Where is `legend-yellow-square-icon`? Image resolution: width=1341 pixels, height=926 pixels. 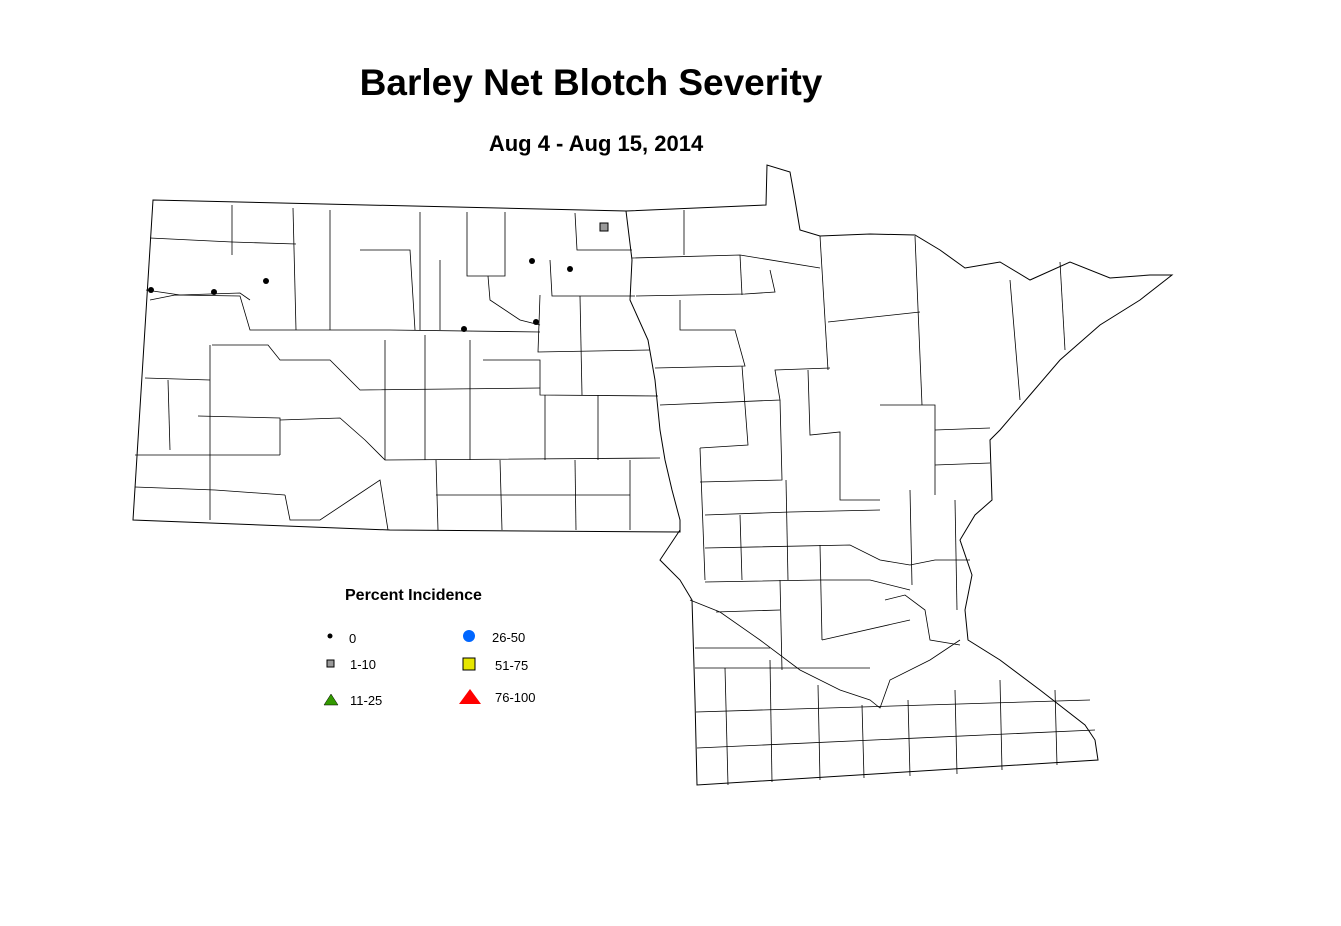 legend-yellow-square-icon is located at coordinates (469, 664).